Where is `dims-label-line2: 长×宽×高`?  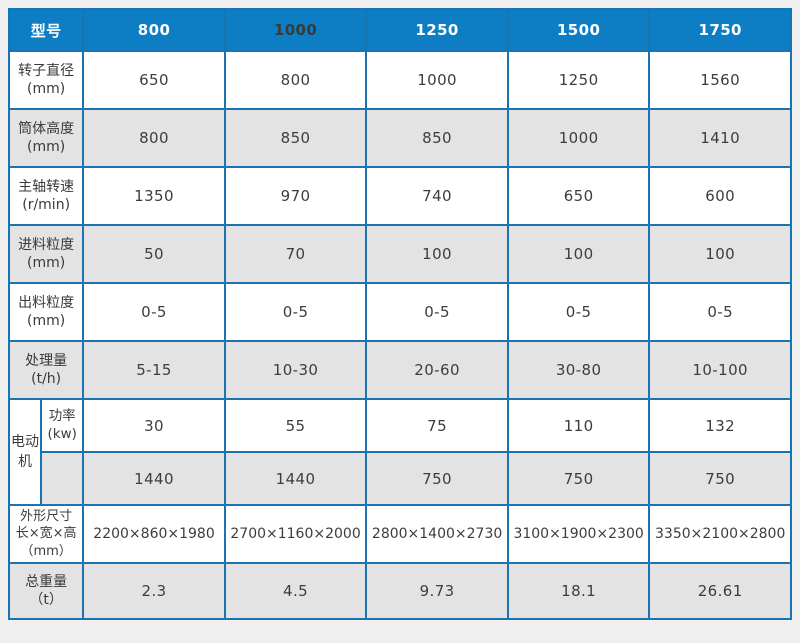 dims-label-line2: 长×宽×高 is located at coordinates (46, 534).